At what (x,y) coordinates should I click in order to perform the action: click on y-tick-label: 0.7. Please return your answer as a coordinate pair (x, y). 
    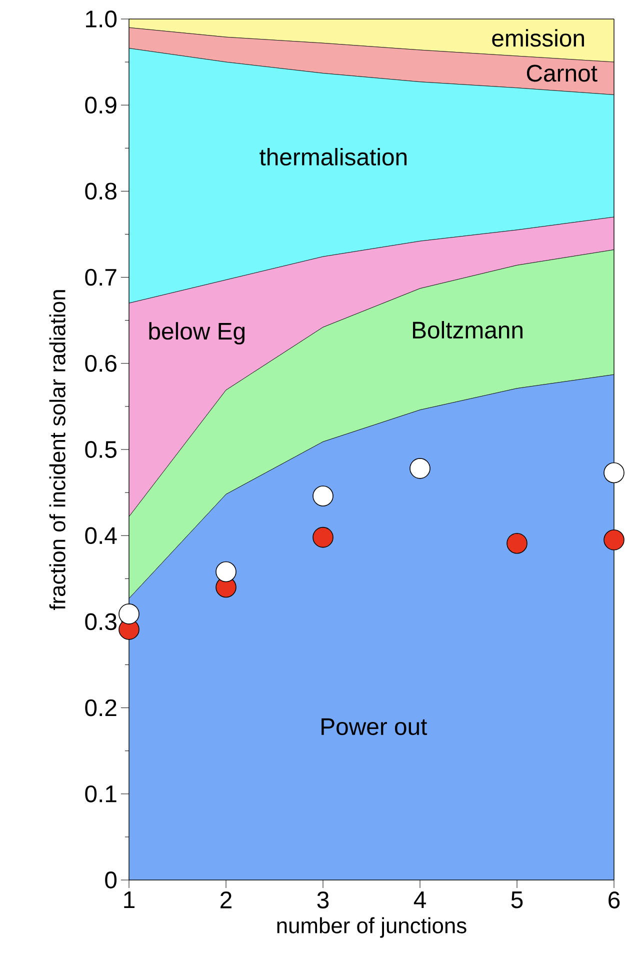
    Looking at the image, I should click on (100, 277).